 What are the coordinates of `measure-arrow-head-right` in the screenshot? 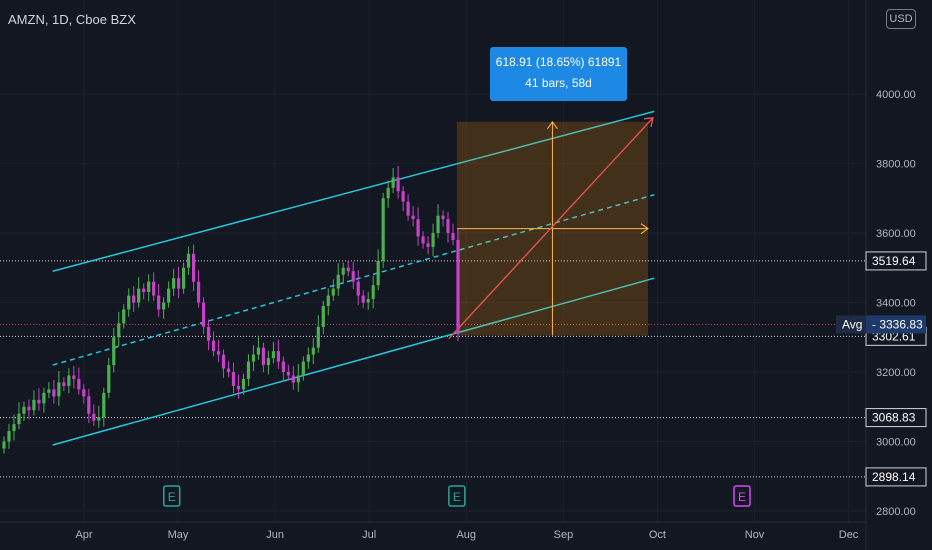 It's located at (644, 229).